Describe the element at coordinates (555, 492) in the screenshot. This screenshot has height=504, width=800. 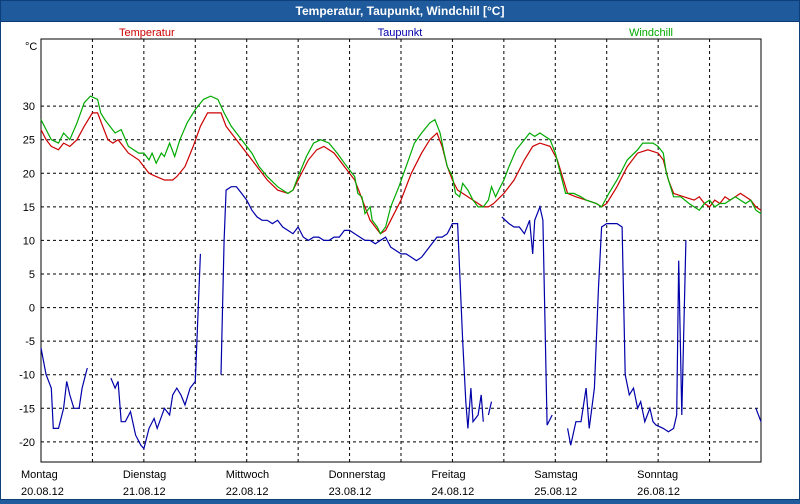
I see `x-tick-date: 25.08.12` at that location.